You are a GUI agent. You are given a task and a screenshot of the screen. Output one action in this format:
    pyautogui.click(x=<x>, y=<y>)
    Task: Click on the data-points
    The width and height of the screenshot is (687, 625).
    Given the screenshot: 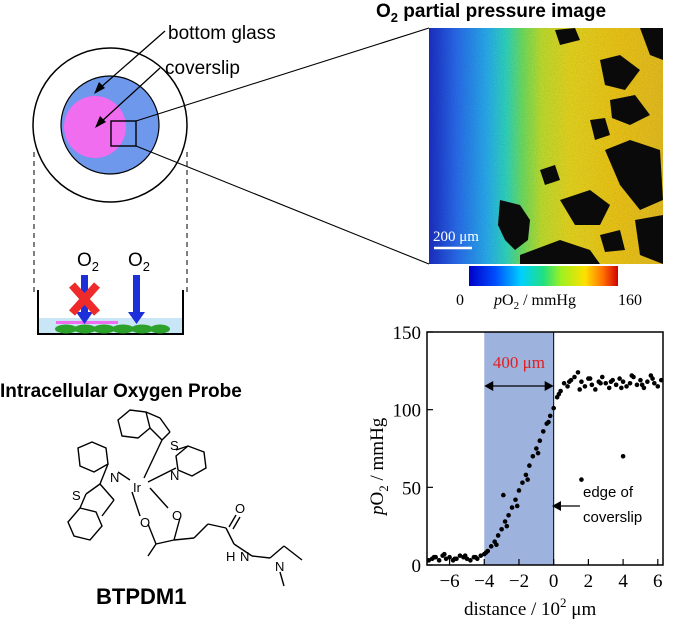 What is the action you would take?
    pyautogui.click(x=545, y=466)
    